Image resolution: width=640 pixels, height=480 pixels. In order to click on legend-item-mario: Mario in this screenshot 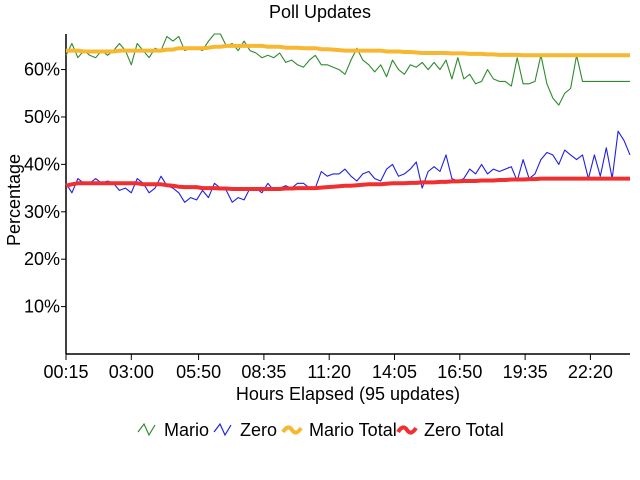, I will do `click(173, 430)`.